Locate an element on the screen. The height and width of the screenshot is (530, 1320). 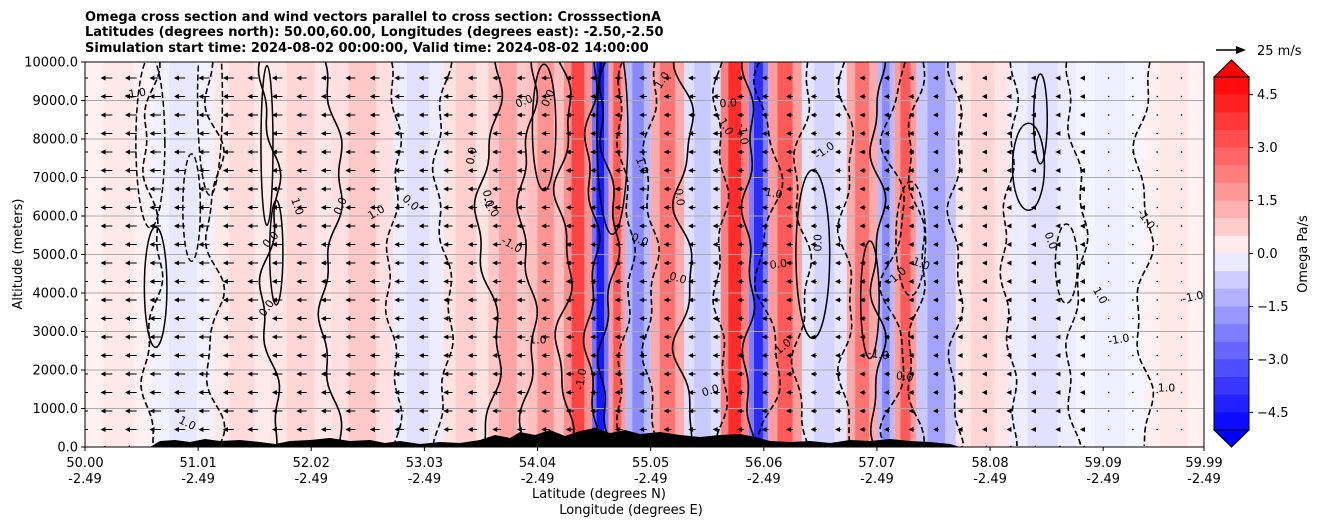
colorbar-segment is located at coordinates (1231, 139).